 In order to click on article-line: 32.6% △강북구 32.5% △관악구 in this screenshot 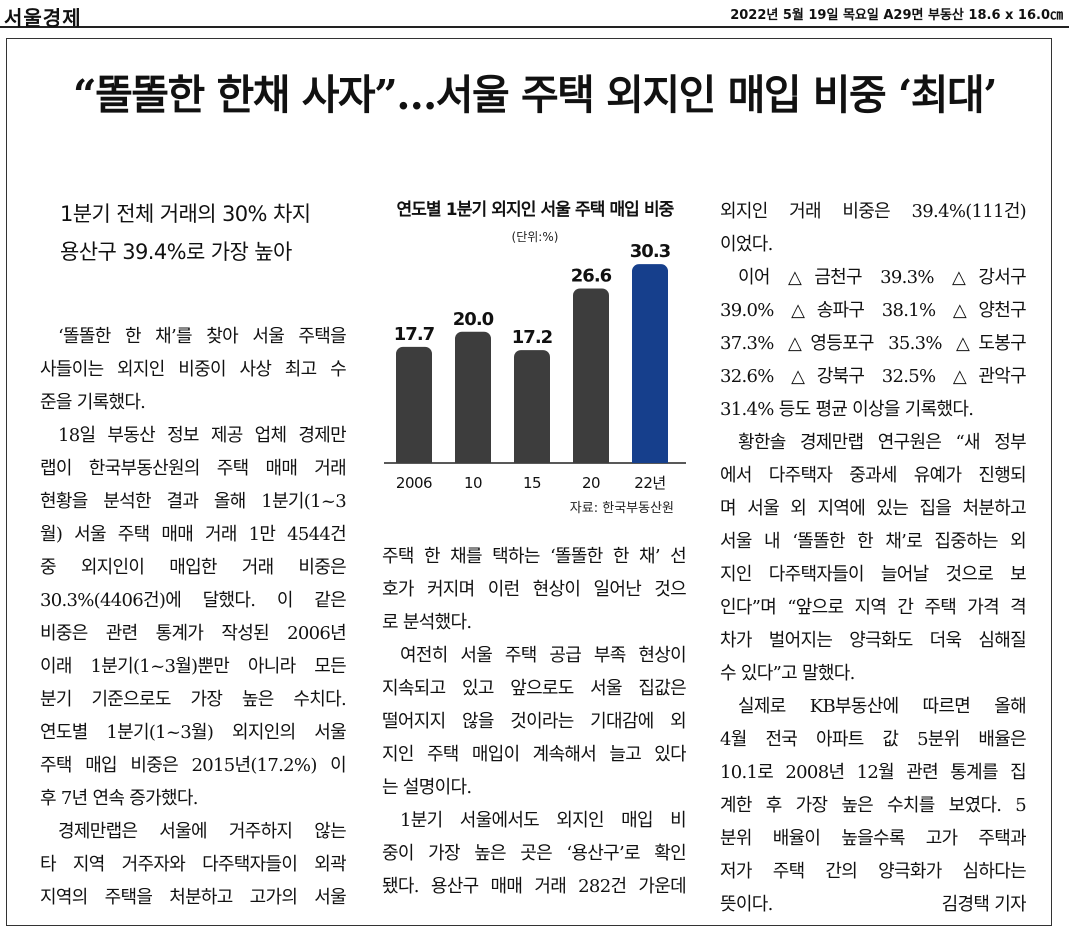, I will do `click(873, 376)`.